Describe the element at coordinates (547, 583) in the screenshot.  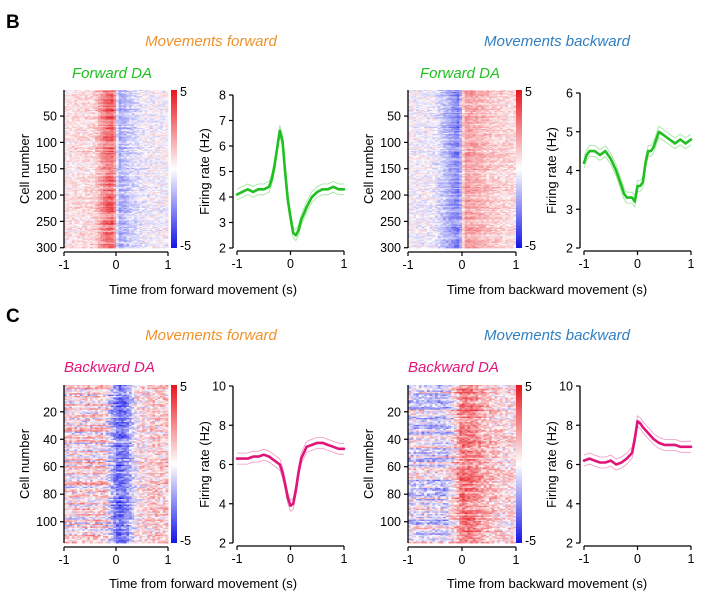
I see `xlabel-backward-bottom: Time from backward movement (s)` at that location.